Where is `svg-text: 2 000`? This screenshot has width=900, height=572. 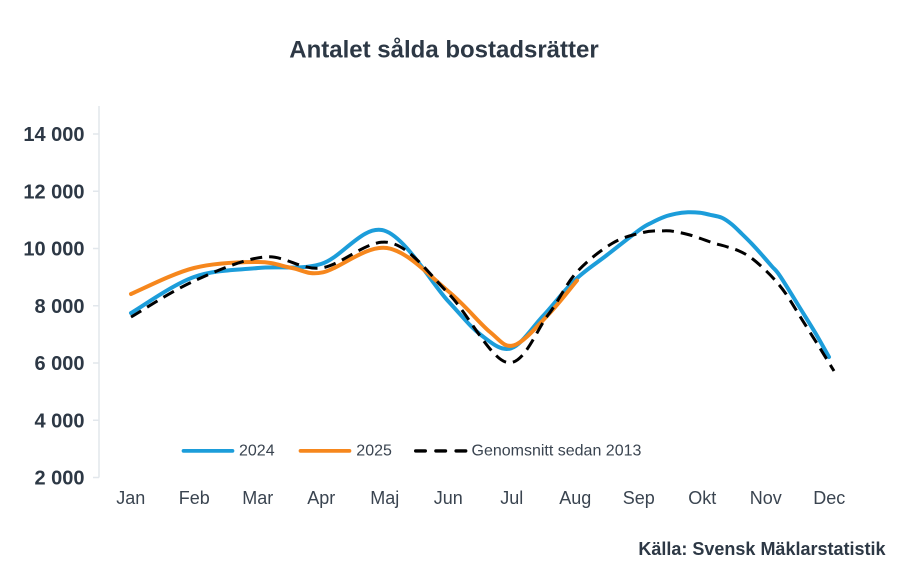 svg-text: 2 000 is located at coordinates (59, 479).